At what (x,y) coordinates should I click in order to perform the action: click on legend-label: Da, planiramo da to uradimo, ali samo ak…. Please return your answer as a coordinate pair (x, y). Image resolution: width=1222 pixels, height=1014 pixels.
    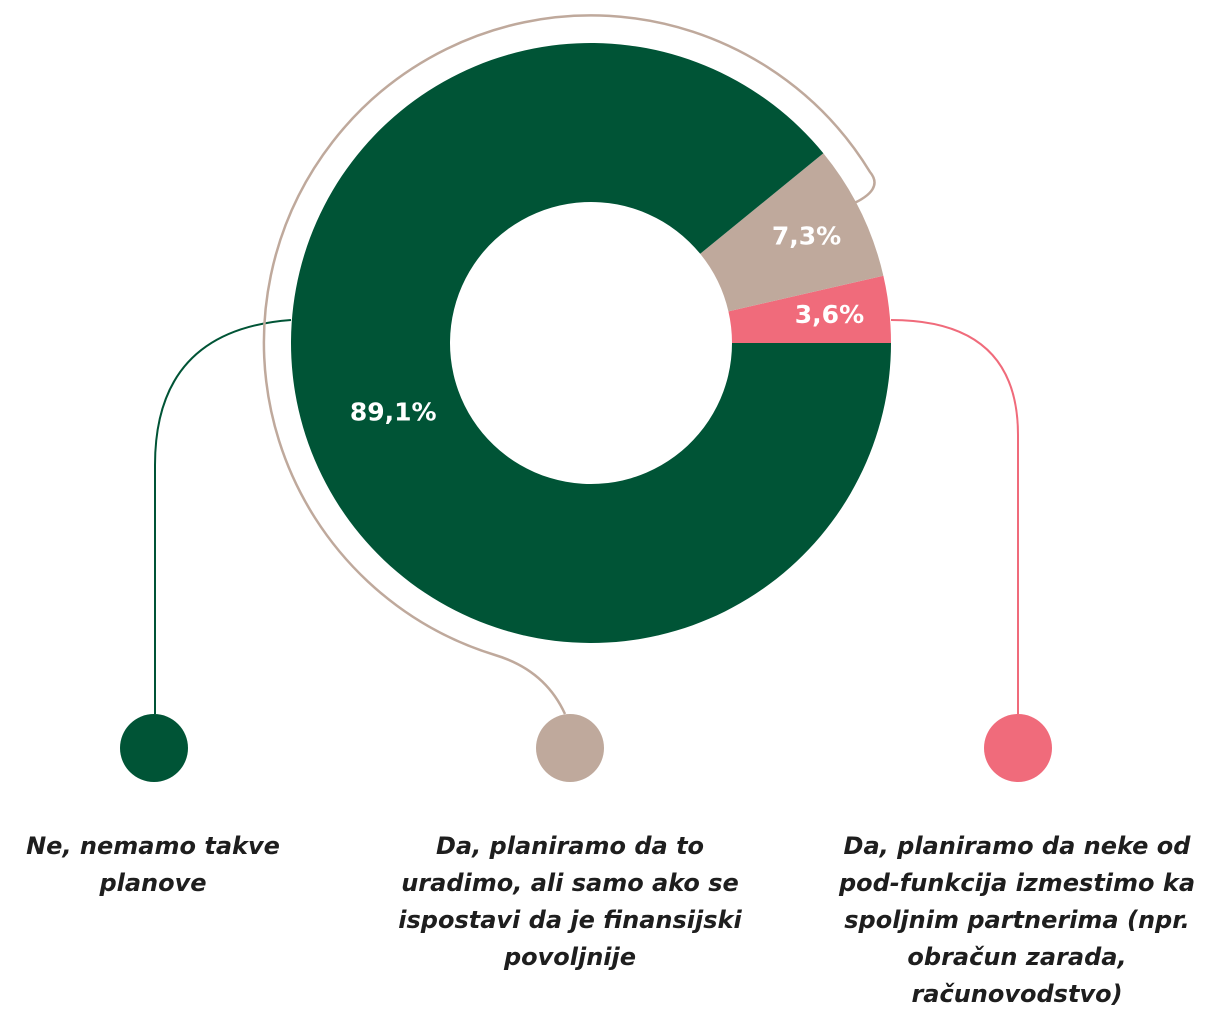
    Looking at the image, I should click on (570, 901).